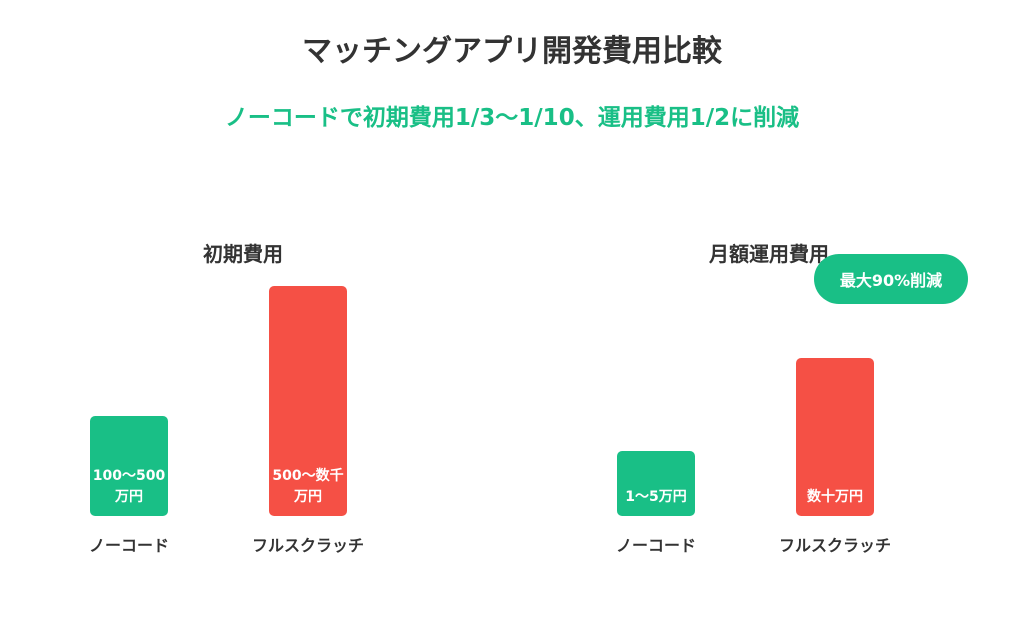 Image resolution: width=1024 pixels, height=624 pixels. I want to click on bar-scratch: 数十万円, so click(835, 437).